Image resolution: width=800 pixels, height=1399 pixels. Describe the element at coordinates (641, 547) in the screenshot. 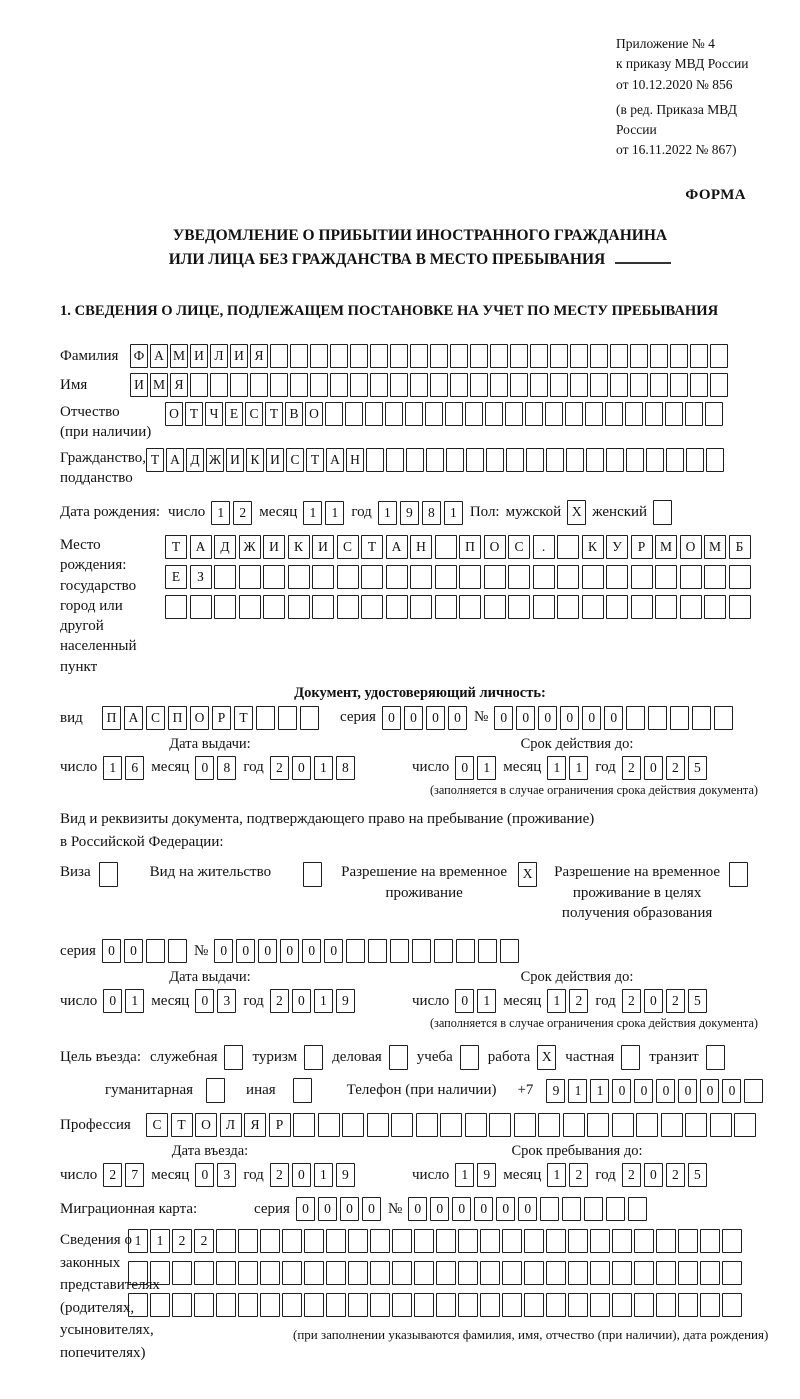

I see `char-cell: Р` at that location.